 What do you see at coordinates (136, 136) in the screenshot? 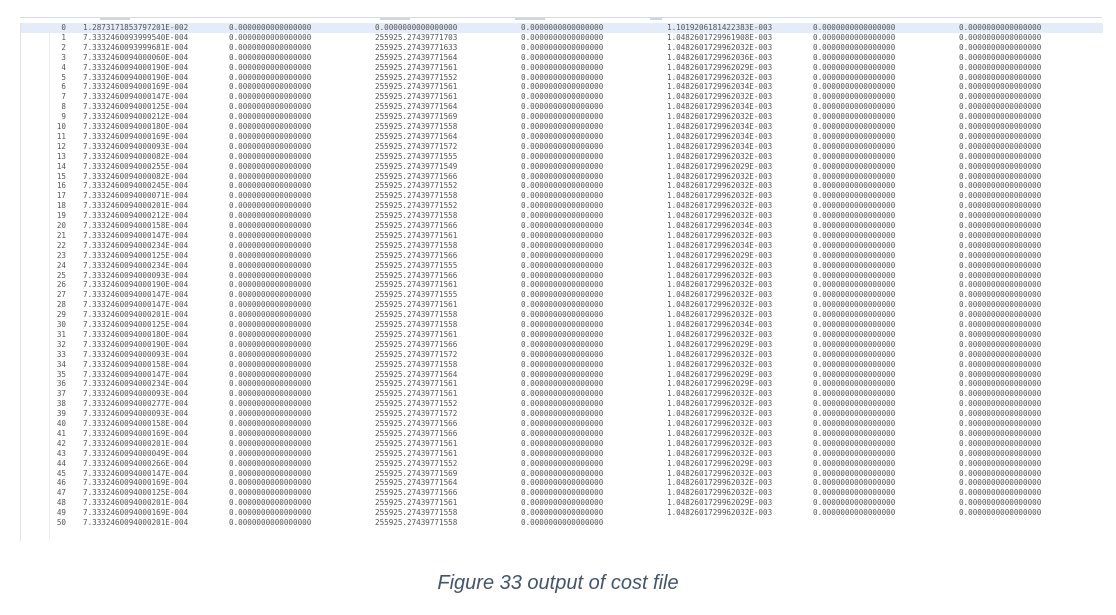
I see `table-cell: 7.3332460094000169E-004` at bounding box center [136, 136].